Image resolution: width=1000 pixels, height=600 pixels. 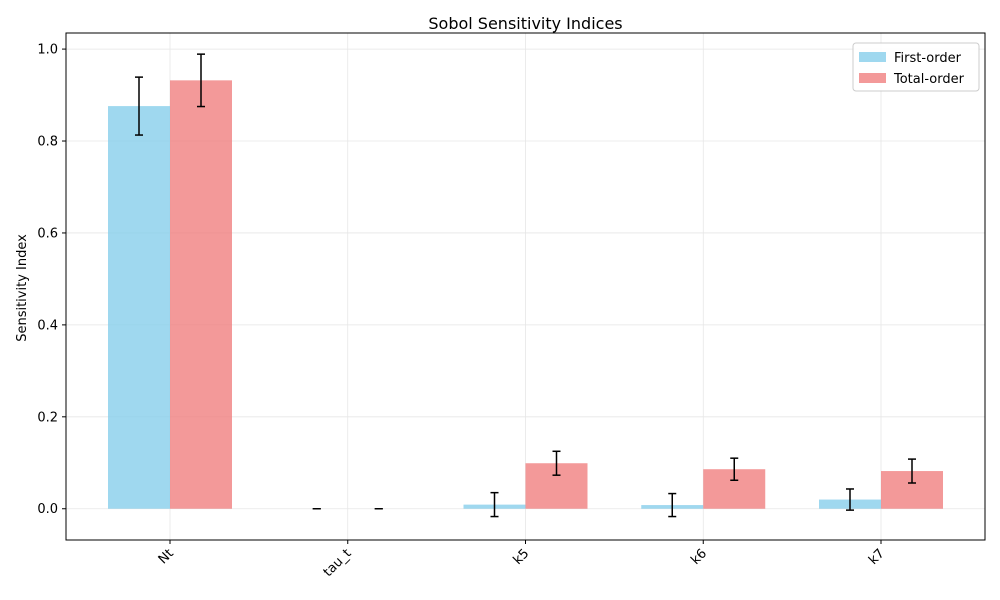 I want to click on error-bar-first-order-k5, so click(x=494, y=504).